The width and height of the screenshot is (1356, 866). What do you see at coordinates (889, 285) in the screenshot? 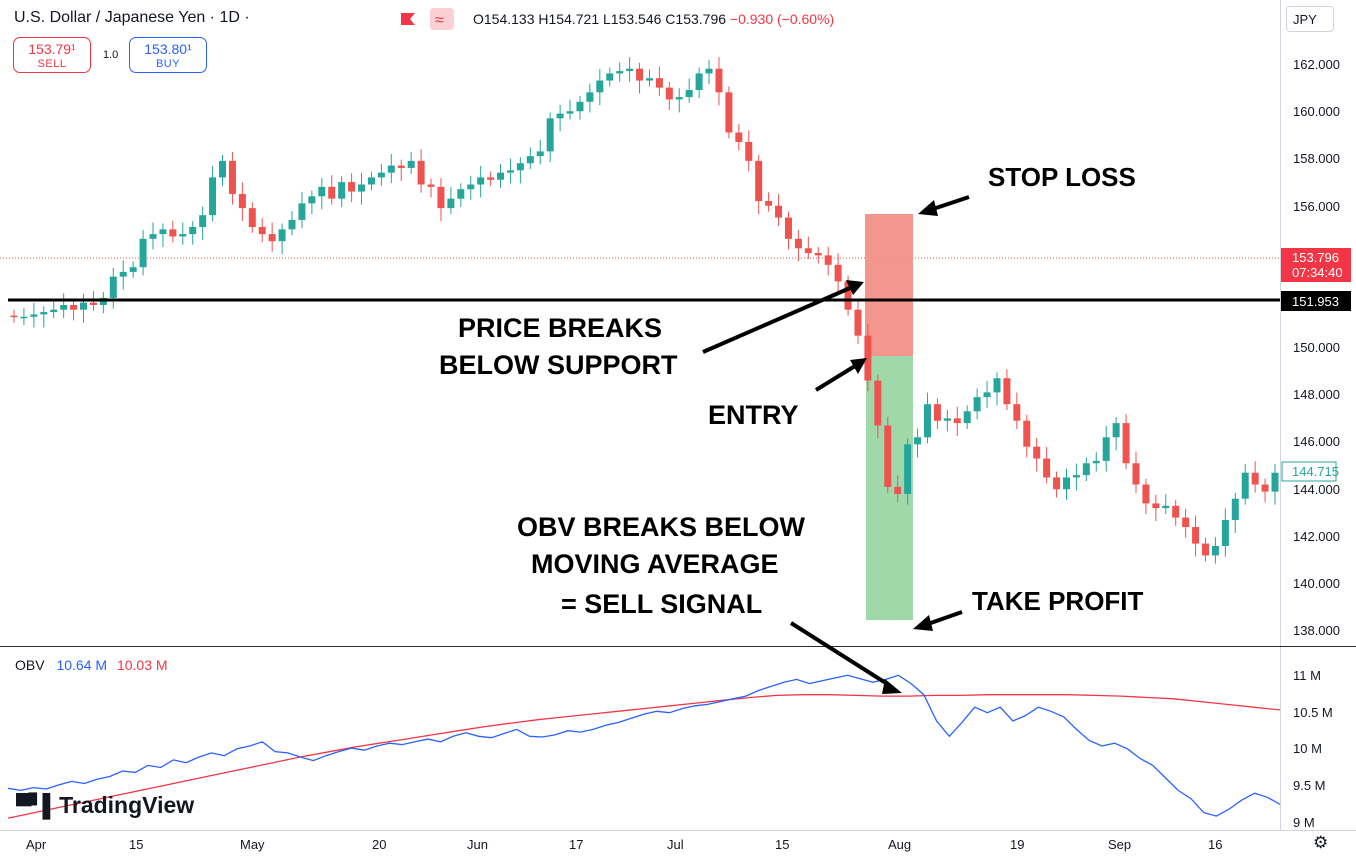
I see `stop-loss-zone` at bounding box center [889, 285].